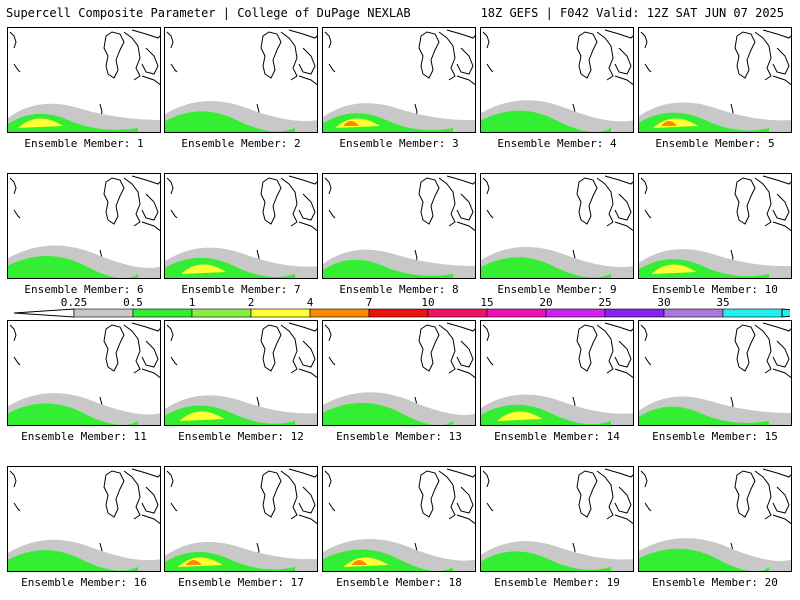 This screenshot has width=800, height=600. Describe the element at coordinates (74, 302) in the screenshot. I see `colorbar-tick-label: 0.25` at that location.